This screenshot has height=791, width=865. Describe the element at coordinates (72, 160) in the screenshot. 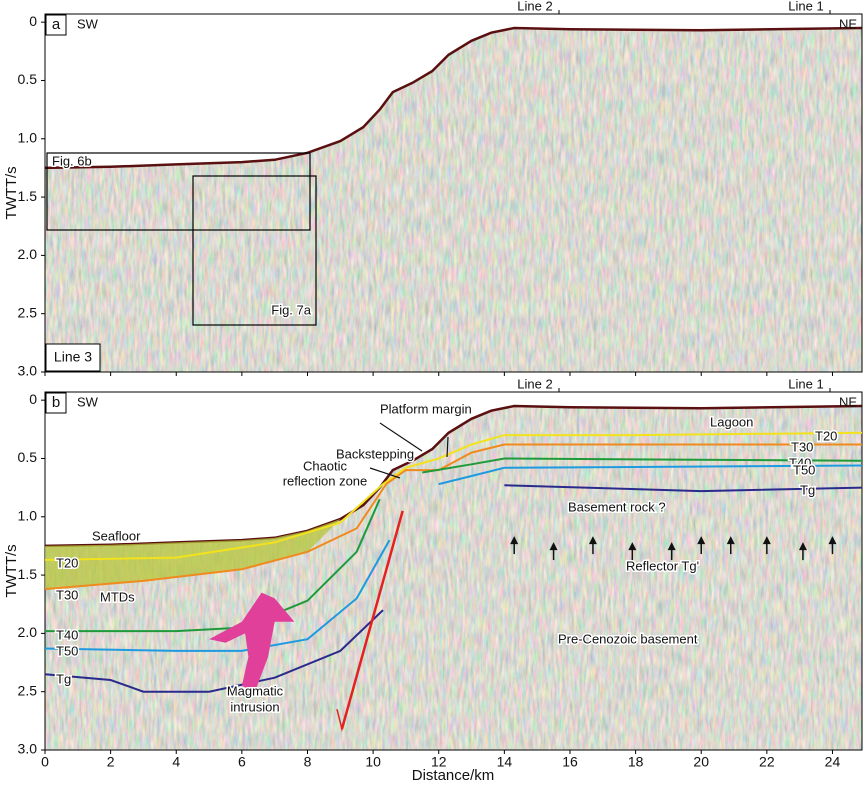

I see `figure-box-label: Fig. 6b` at that location.